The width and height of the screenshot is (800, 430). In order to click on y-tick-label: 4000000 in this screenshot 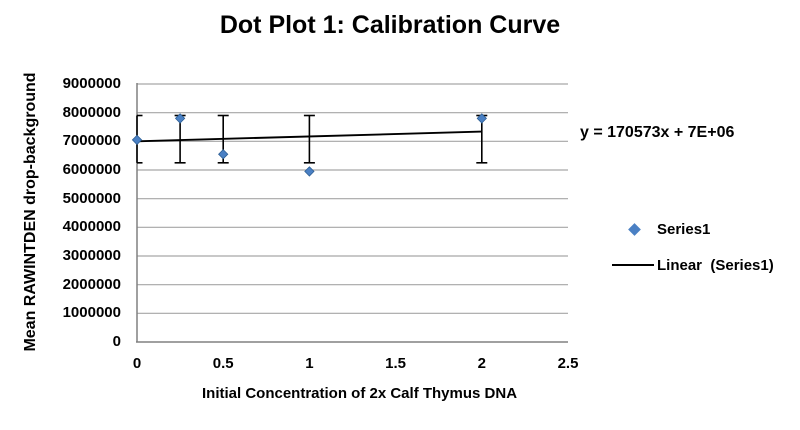, I will do `click(91, 227)`.